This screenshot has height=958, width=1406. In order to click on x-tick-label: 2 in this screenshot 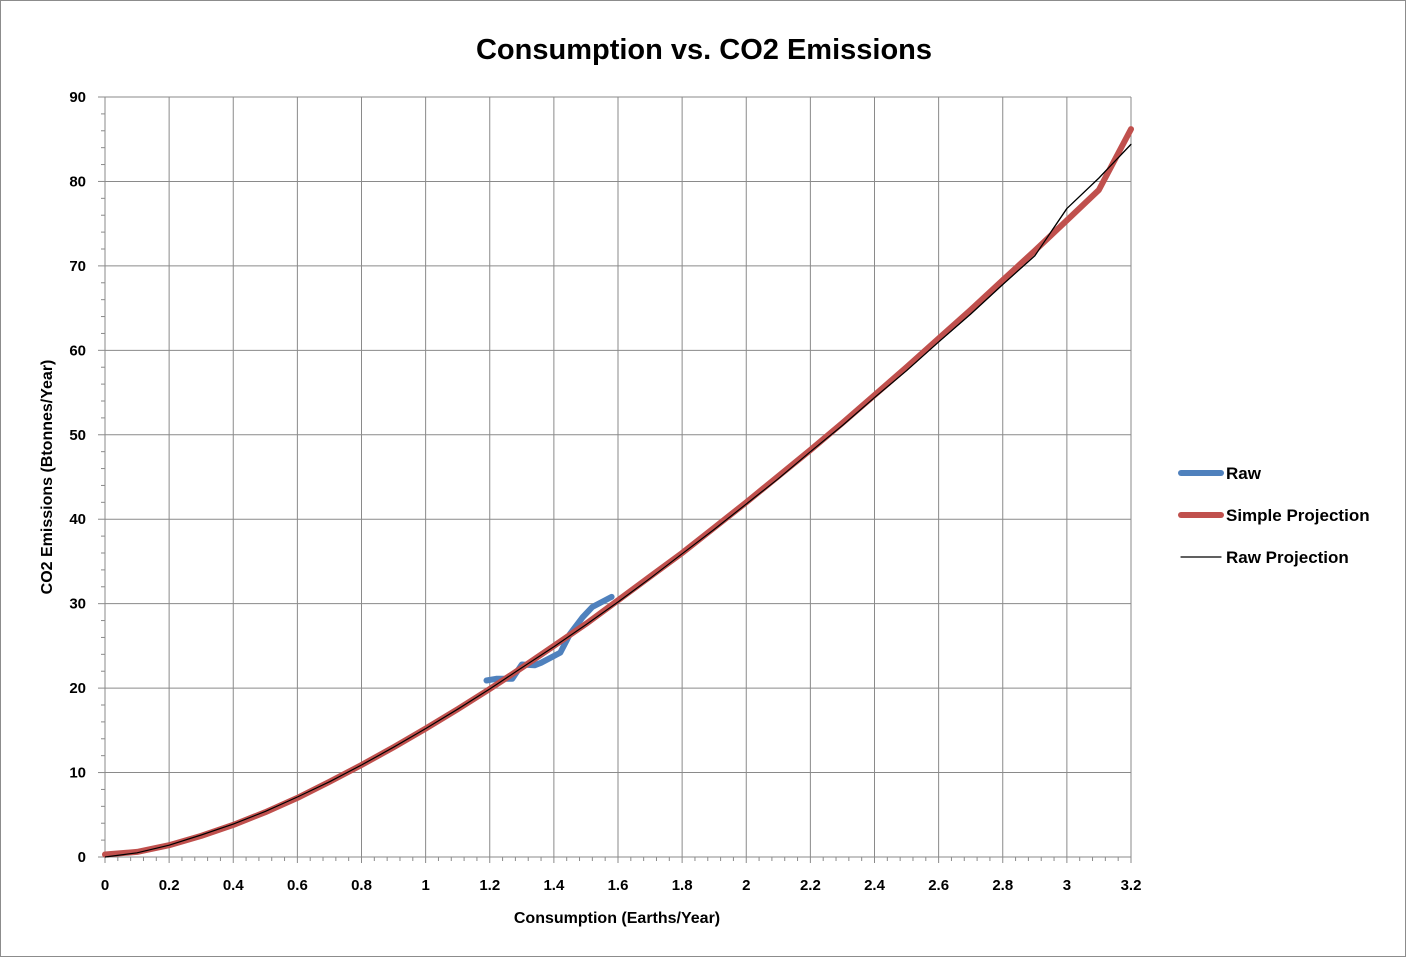, I will do `click(746, 885)`.